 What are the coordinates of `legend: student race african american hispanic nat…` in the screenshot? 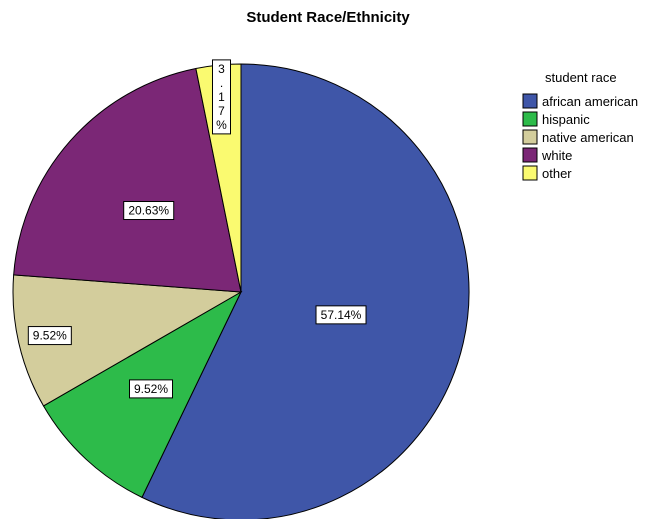 It's located at (580, 125).